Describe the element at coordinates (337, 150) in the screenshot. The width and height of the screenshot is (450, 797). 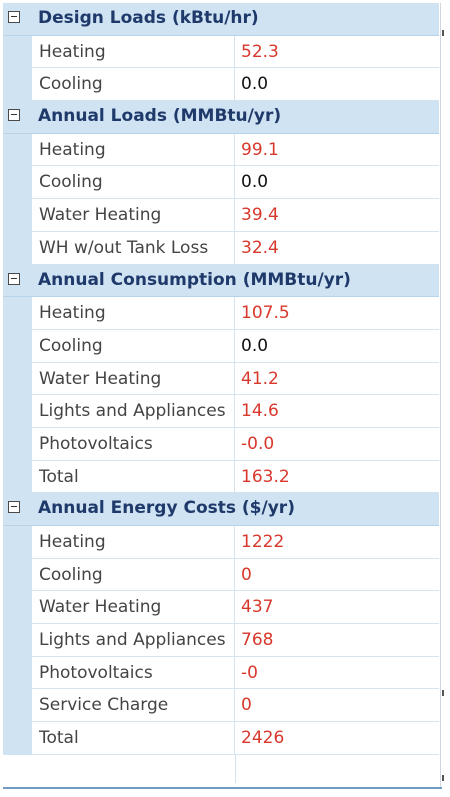
I see `property-value: 99.1` at that location.